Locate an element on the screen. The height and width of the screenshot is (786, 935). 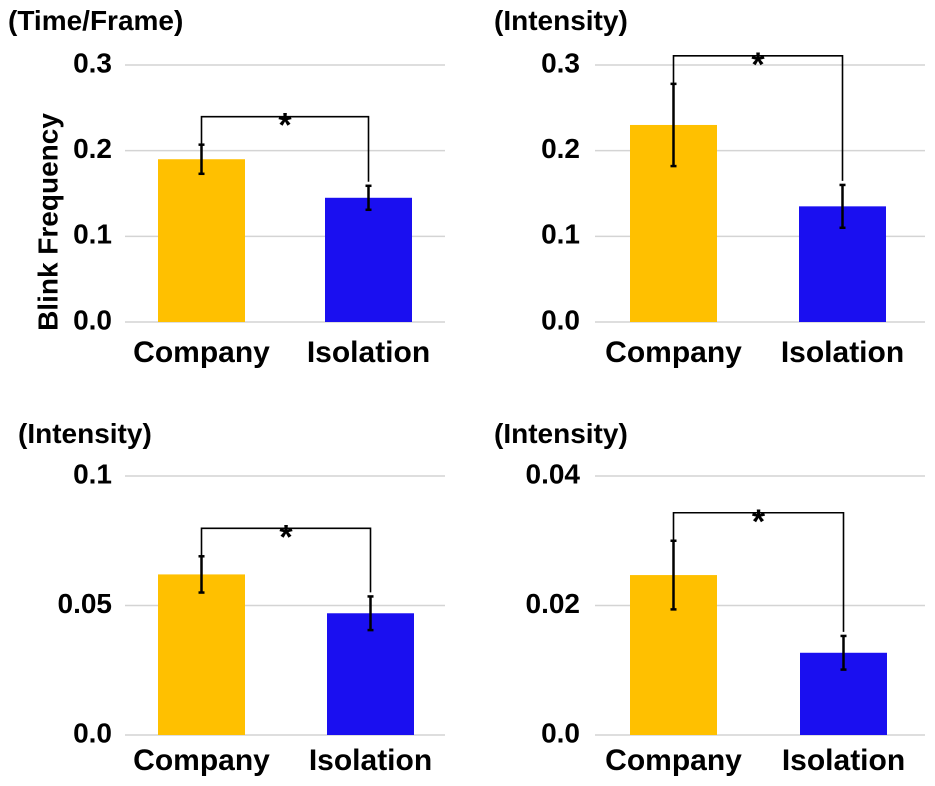
panel-title: (Time/Frame) is located at coordinates (95, 20).